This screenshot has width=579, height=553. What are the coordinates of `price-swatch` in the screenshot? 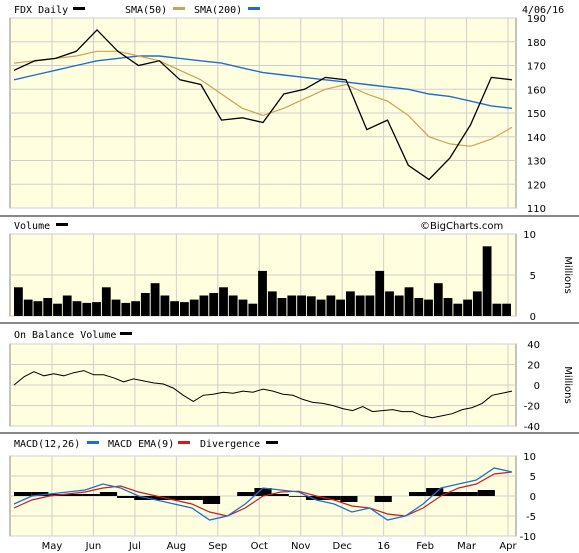 It's located at (79, 8).